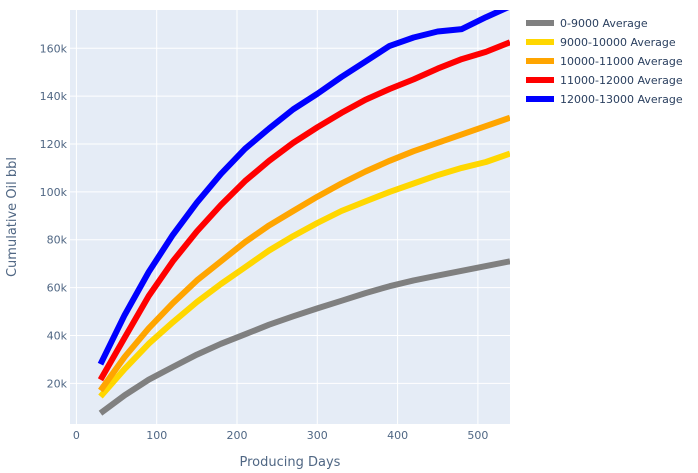  I want to click on legend-label: 0-9000 Average, so click(604, 23).